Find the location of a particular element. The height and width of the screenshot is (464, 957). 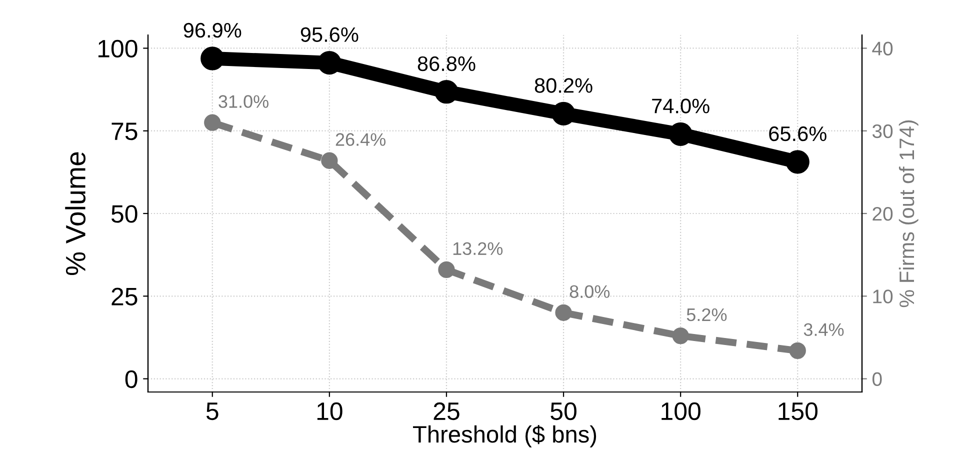

x-axis-title: Threshold ($ bns) is located at coordinates (504, 436).